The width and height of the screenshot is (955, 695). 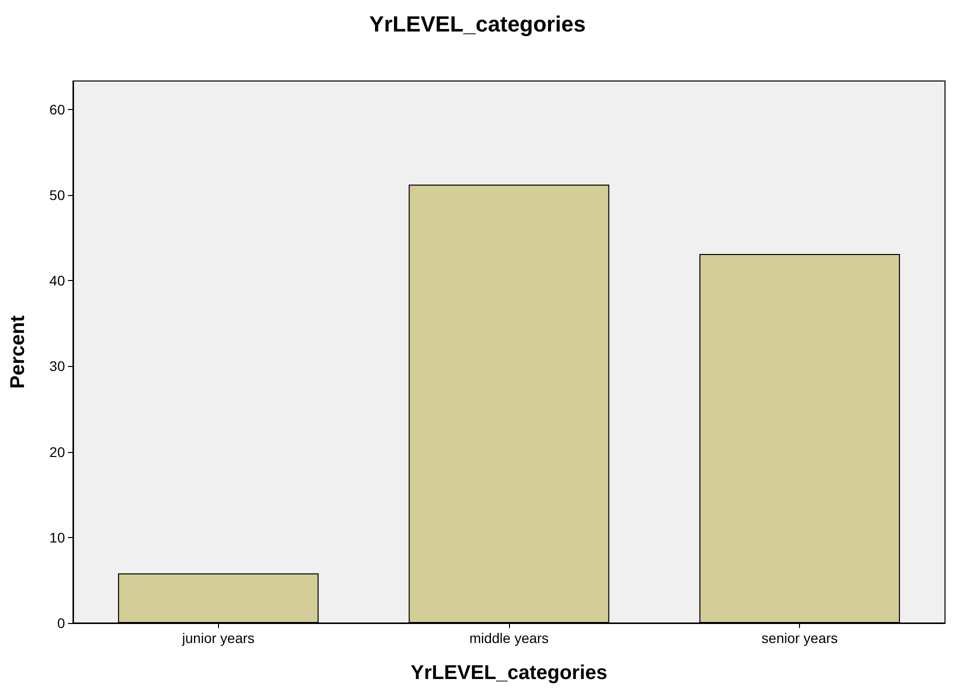 What do you see at coordinates (57, 452) in the screenshot?
I see `y-tick-label: 20` at bounding box center [57, 452].